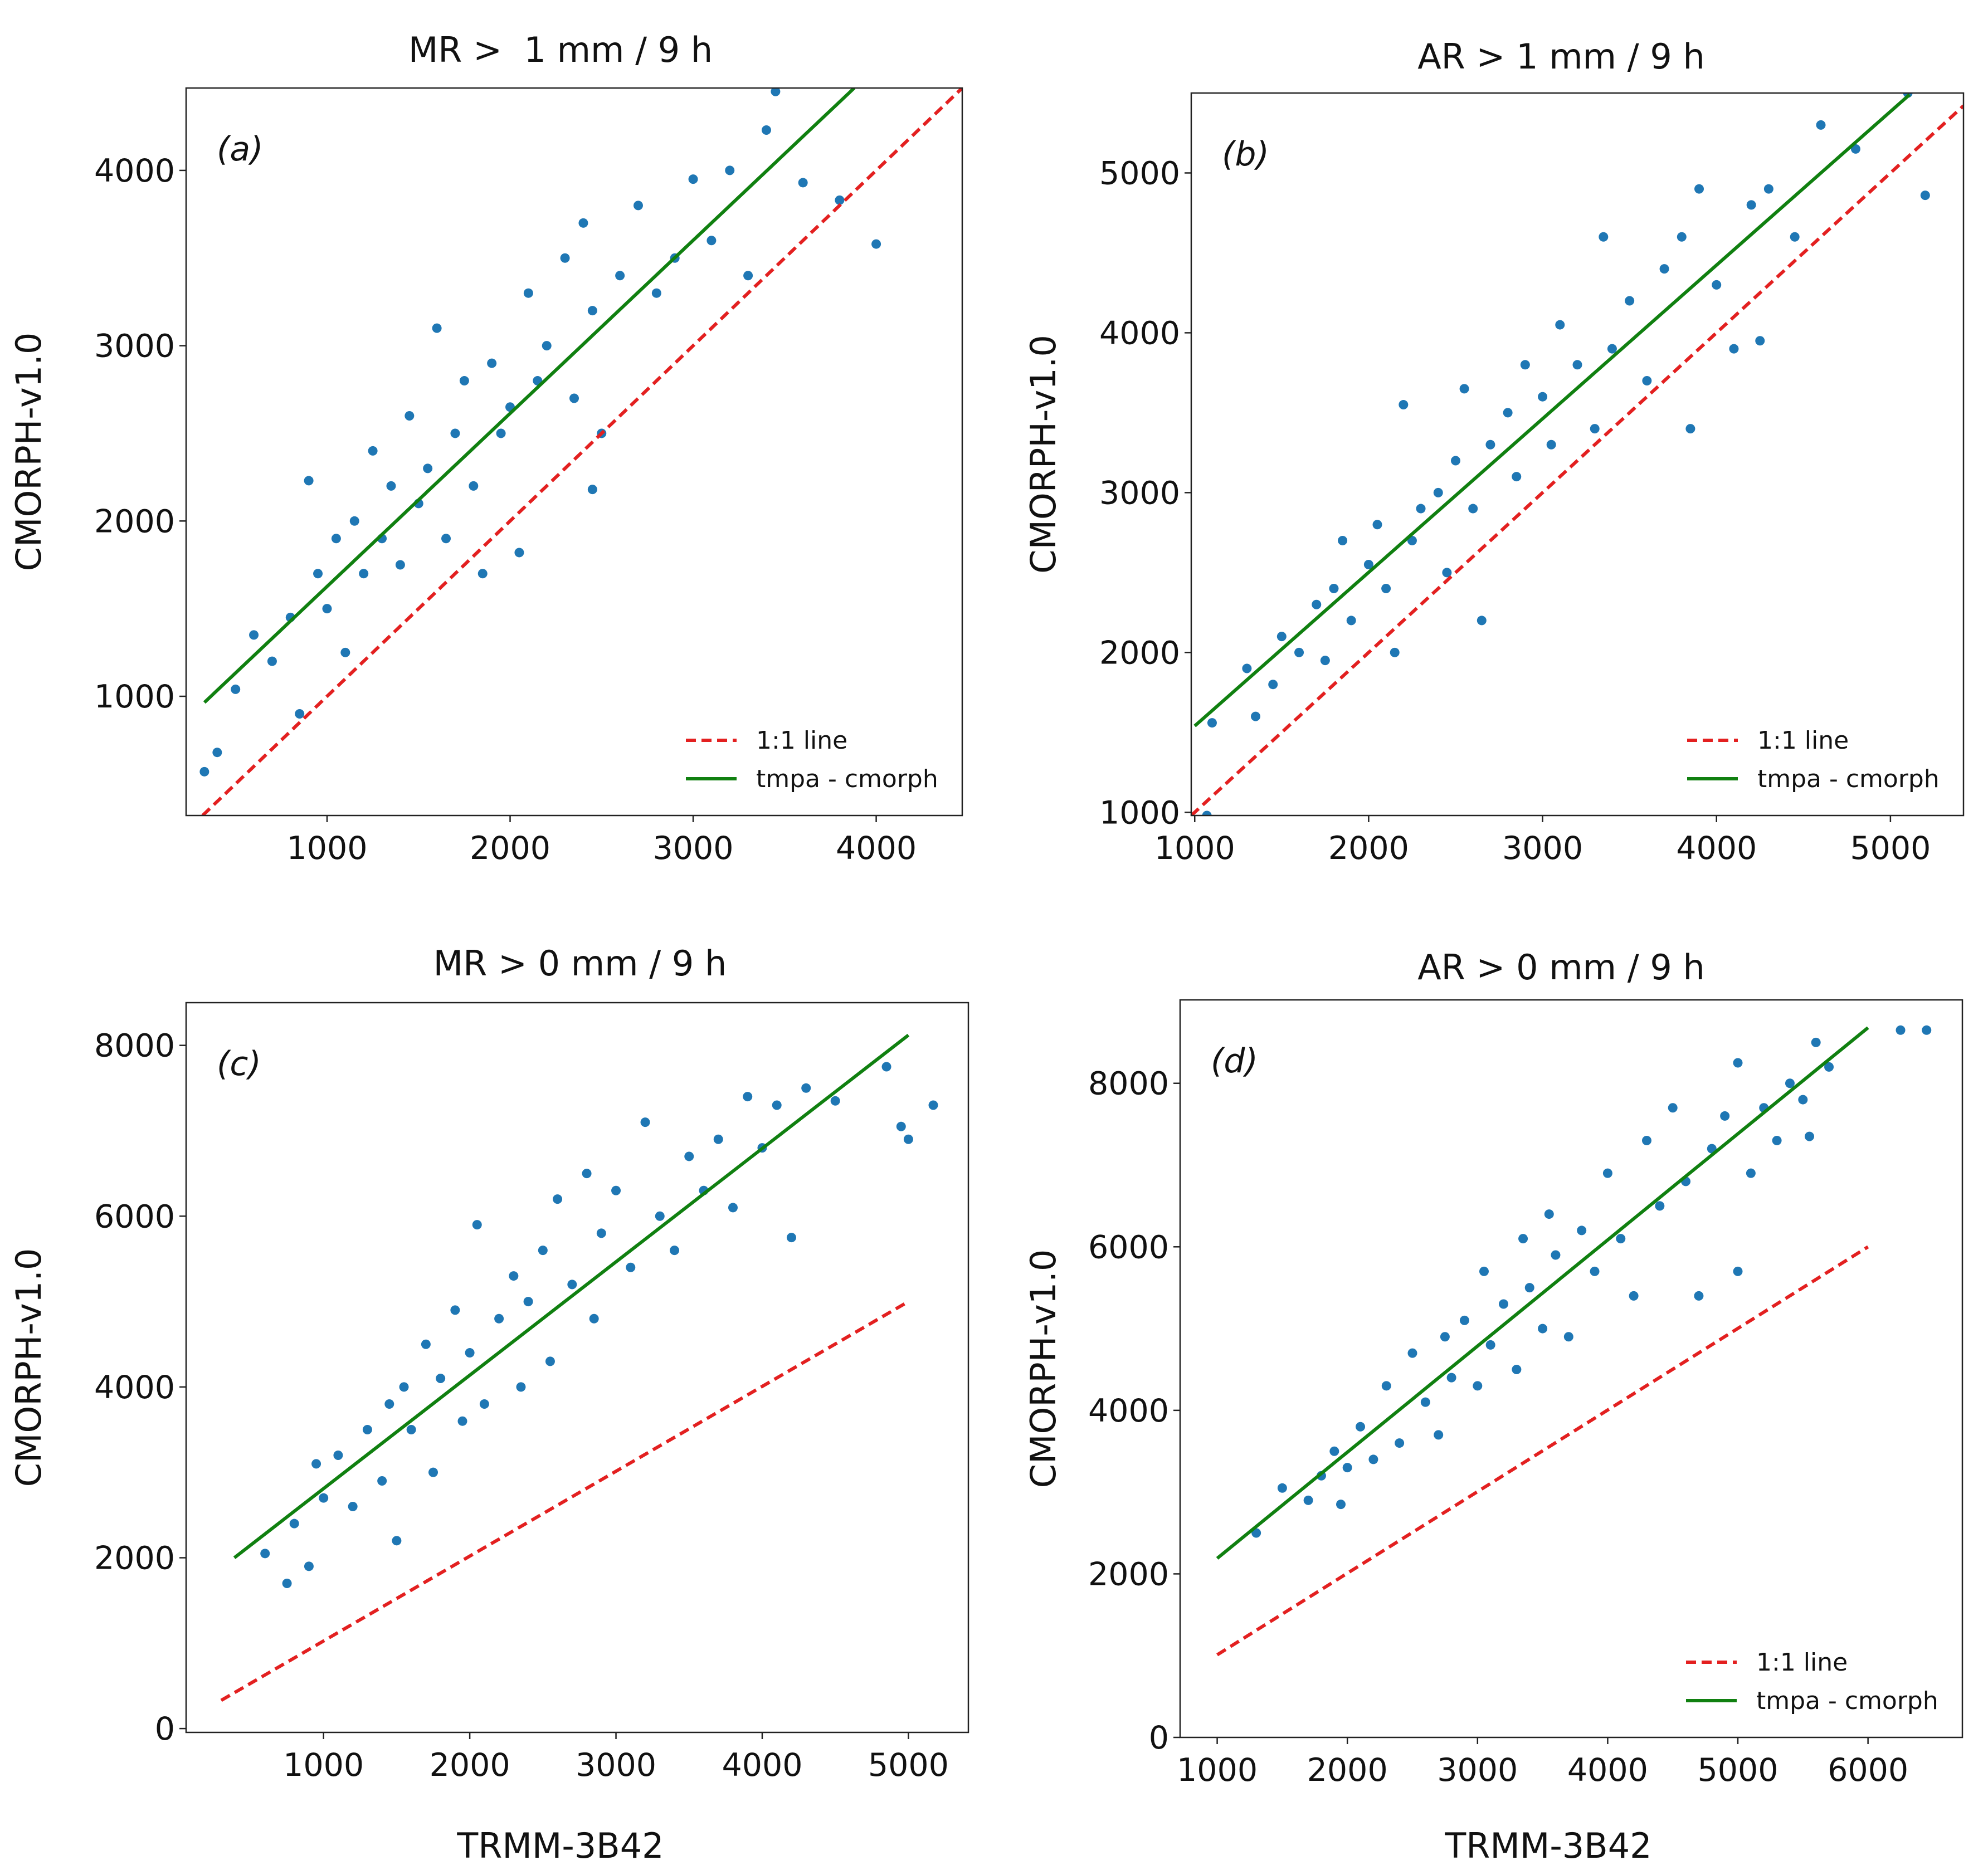  Describe the element at coordinates (134, 346) in the screenshot. I see `y-tick-label: 3000` at that location.